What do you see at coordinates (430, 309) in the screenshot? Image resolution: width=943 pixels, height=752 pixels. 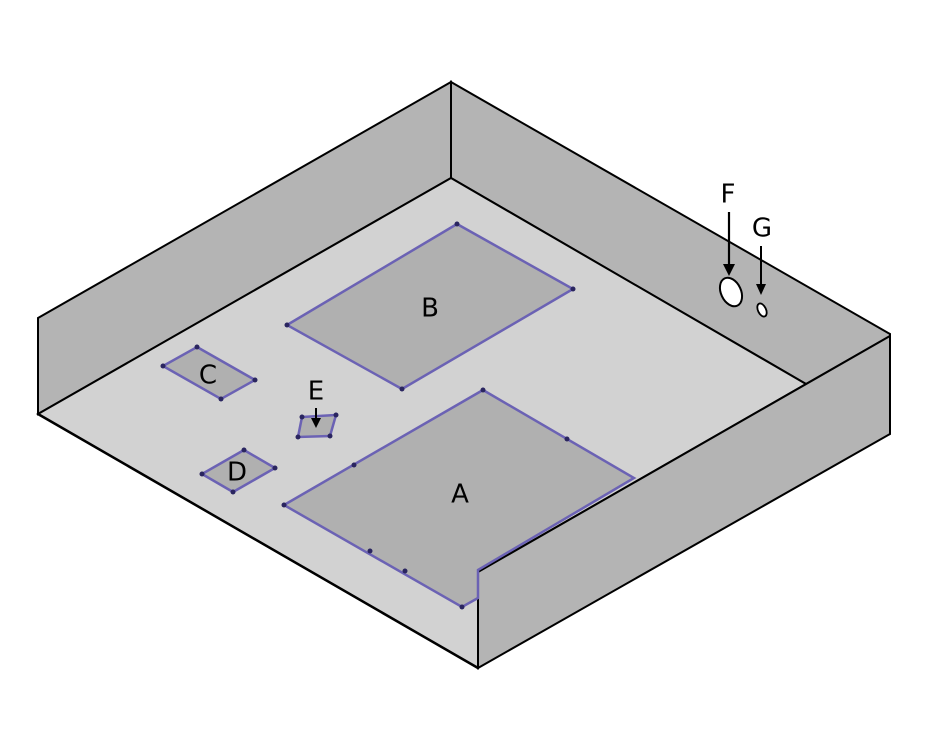 I see `label-b: B` at bounding box center [430, 309].